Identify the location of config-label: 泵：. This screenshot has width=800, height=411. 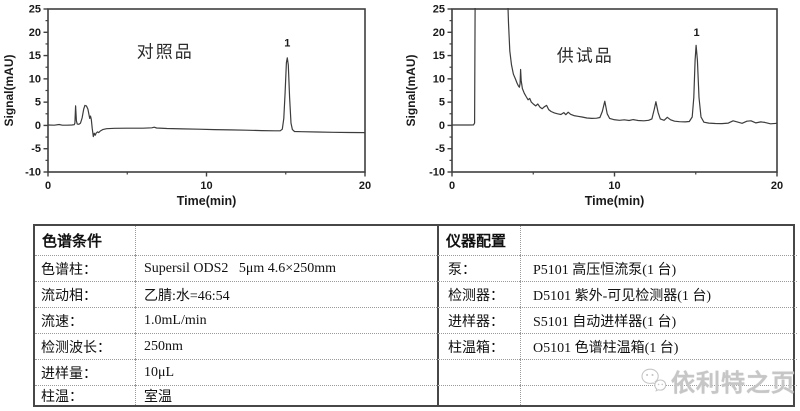
(478, 268).